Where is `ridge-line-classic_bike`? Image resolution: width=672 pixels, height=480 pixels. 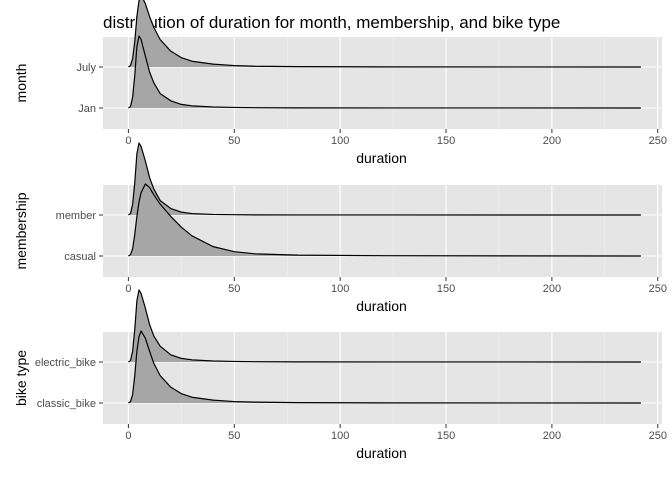
ridge-line-classic_bike is located at coordinates (384, 367).